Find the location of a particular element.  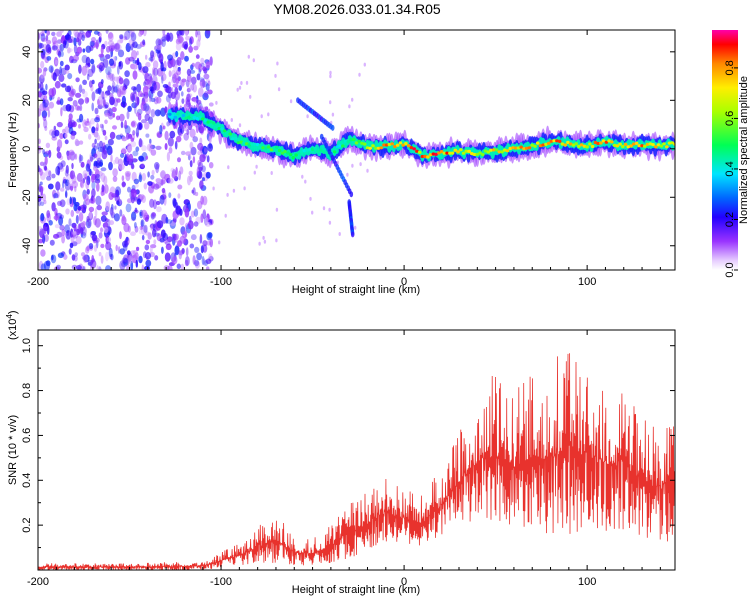

x-tick-label: -100 is located at coordinates (221, 282).